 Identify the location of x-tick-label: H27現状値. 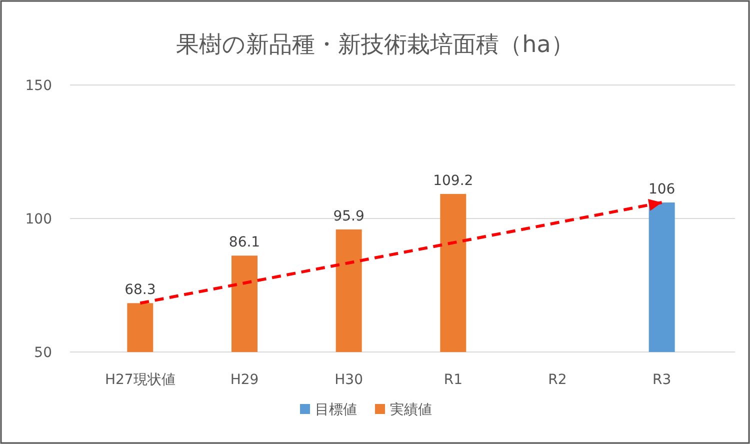
(140, 380).